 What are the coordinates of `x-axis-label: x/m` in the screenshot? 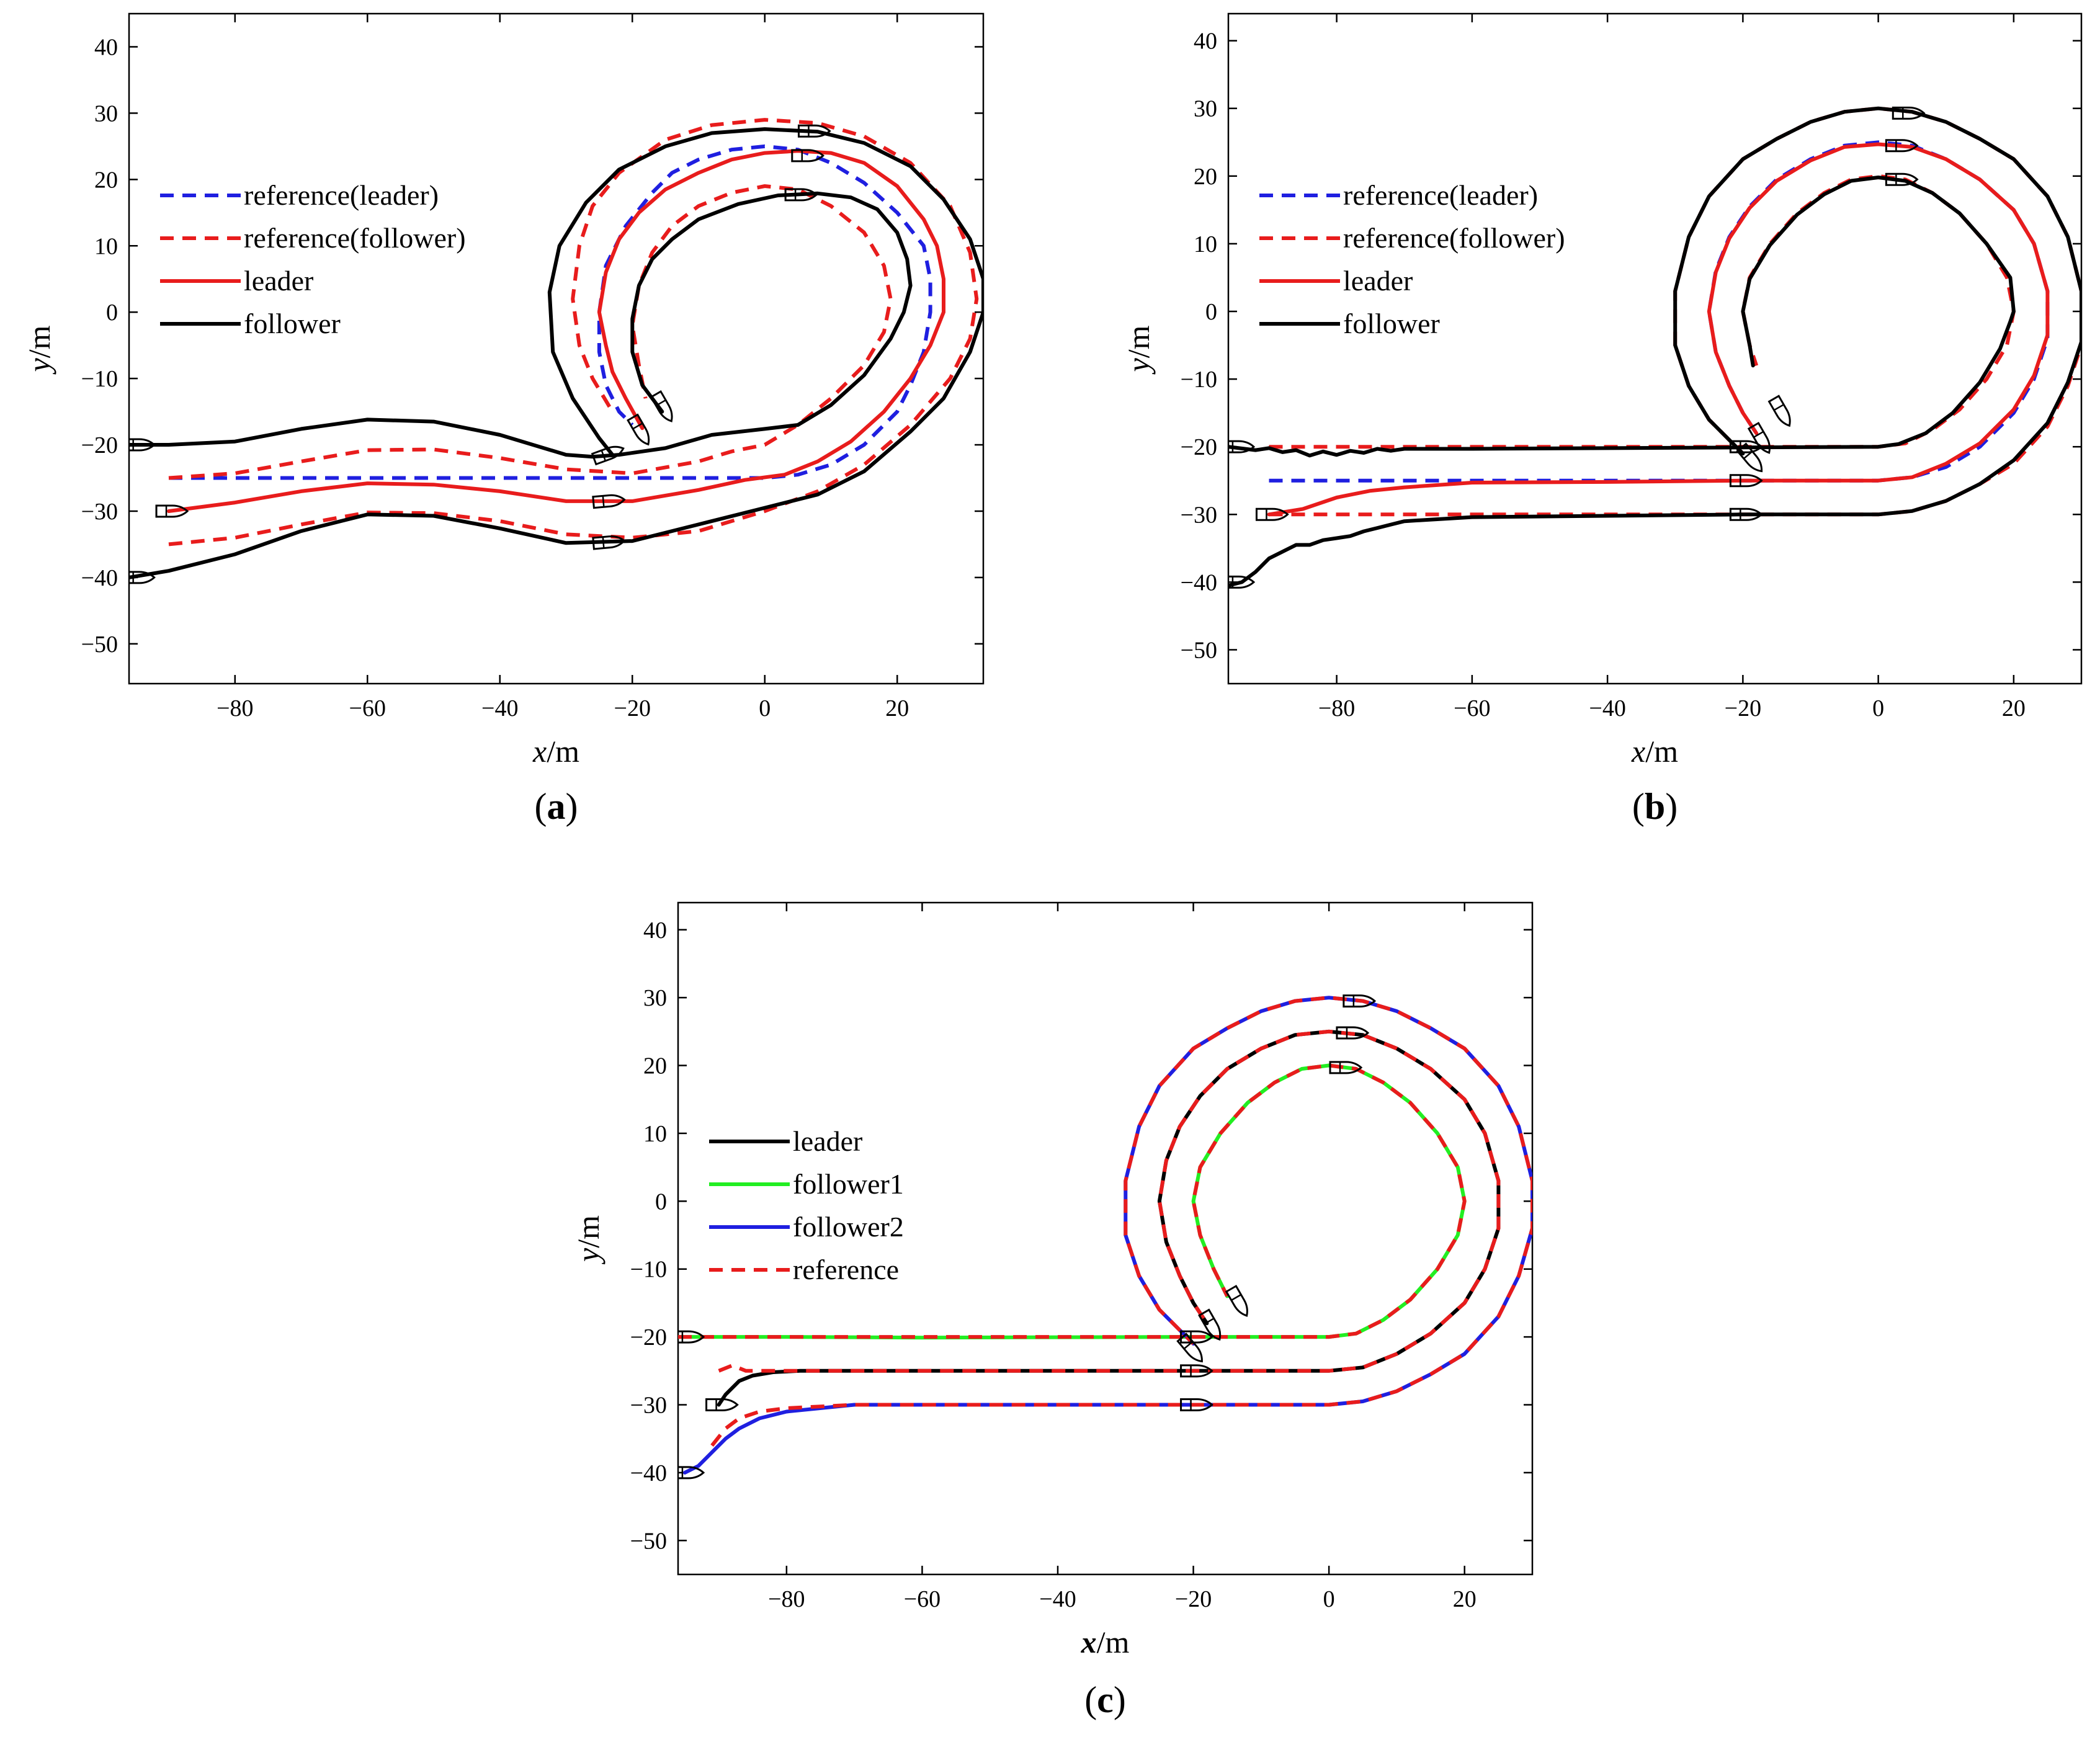 It's located at (1654, 751).